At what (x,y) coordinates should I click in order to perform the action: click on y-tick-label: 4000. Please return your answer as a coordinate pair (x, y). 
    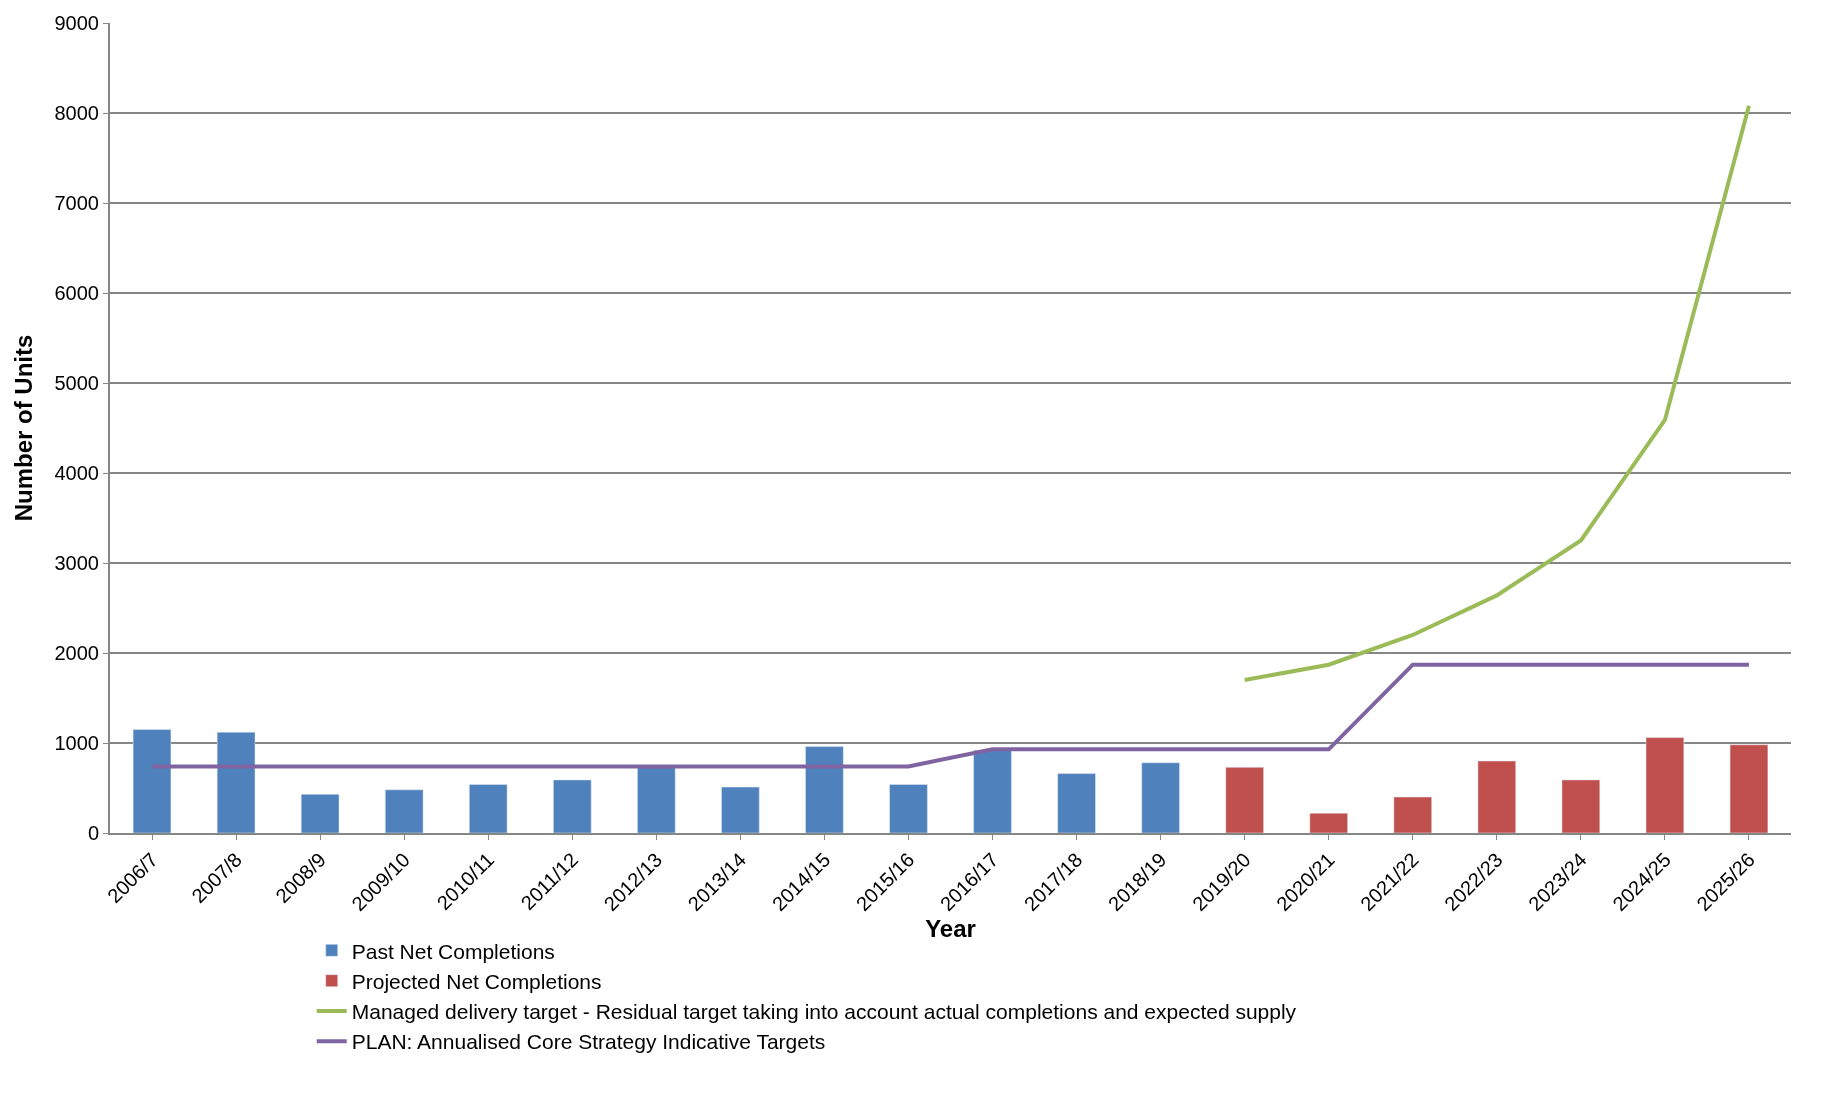
    Looking at the image, I should click on (76, 473).